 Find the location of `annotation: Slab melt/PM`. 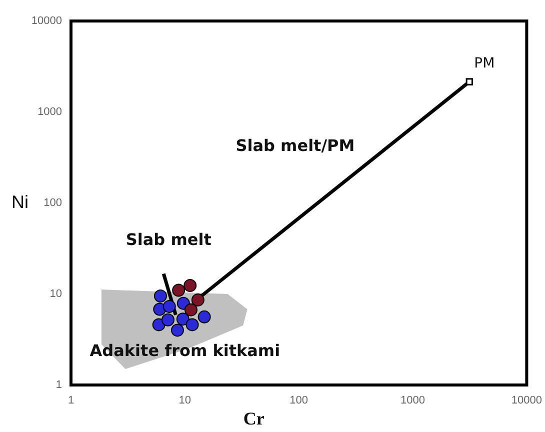

annotation: Slab melt/PM is located at coordinates (295, 146).